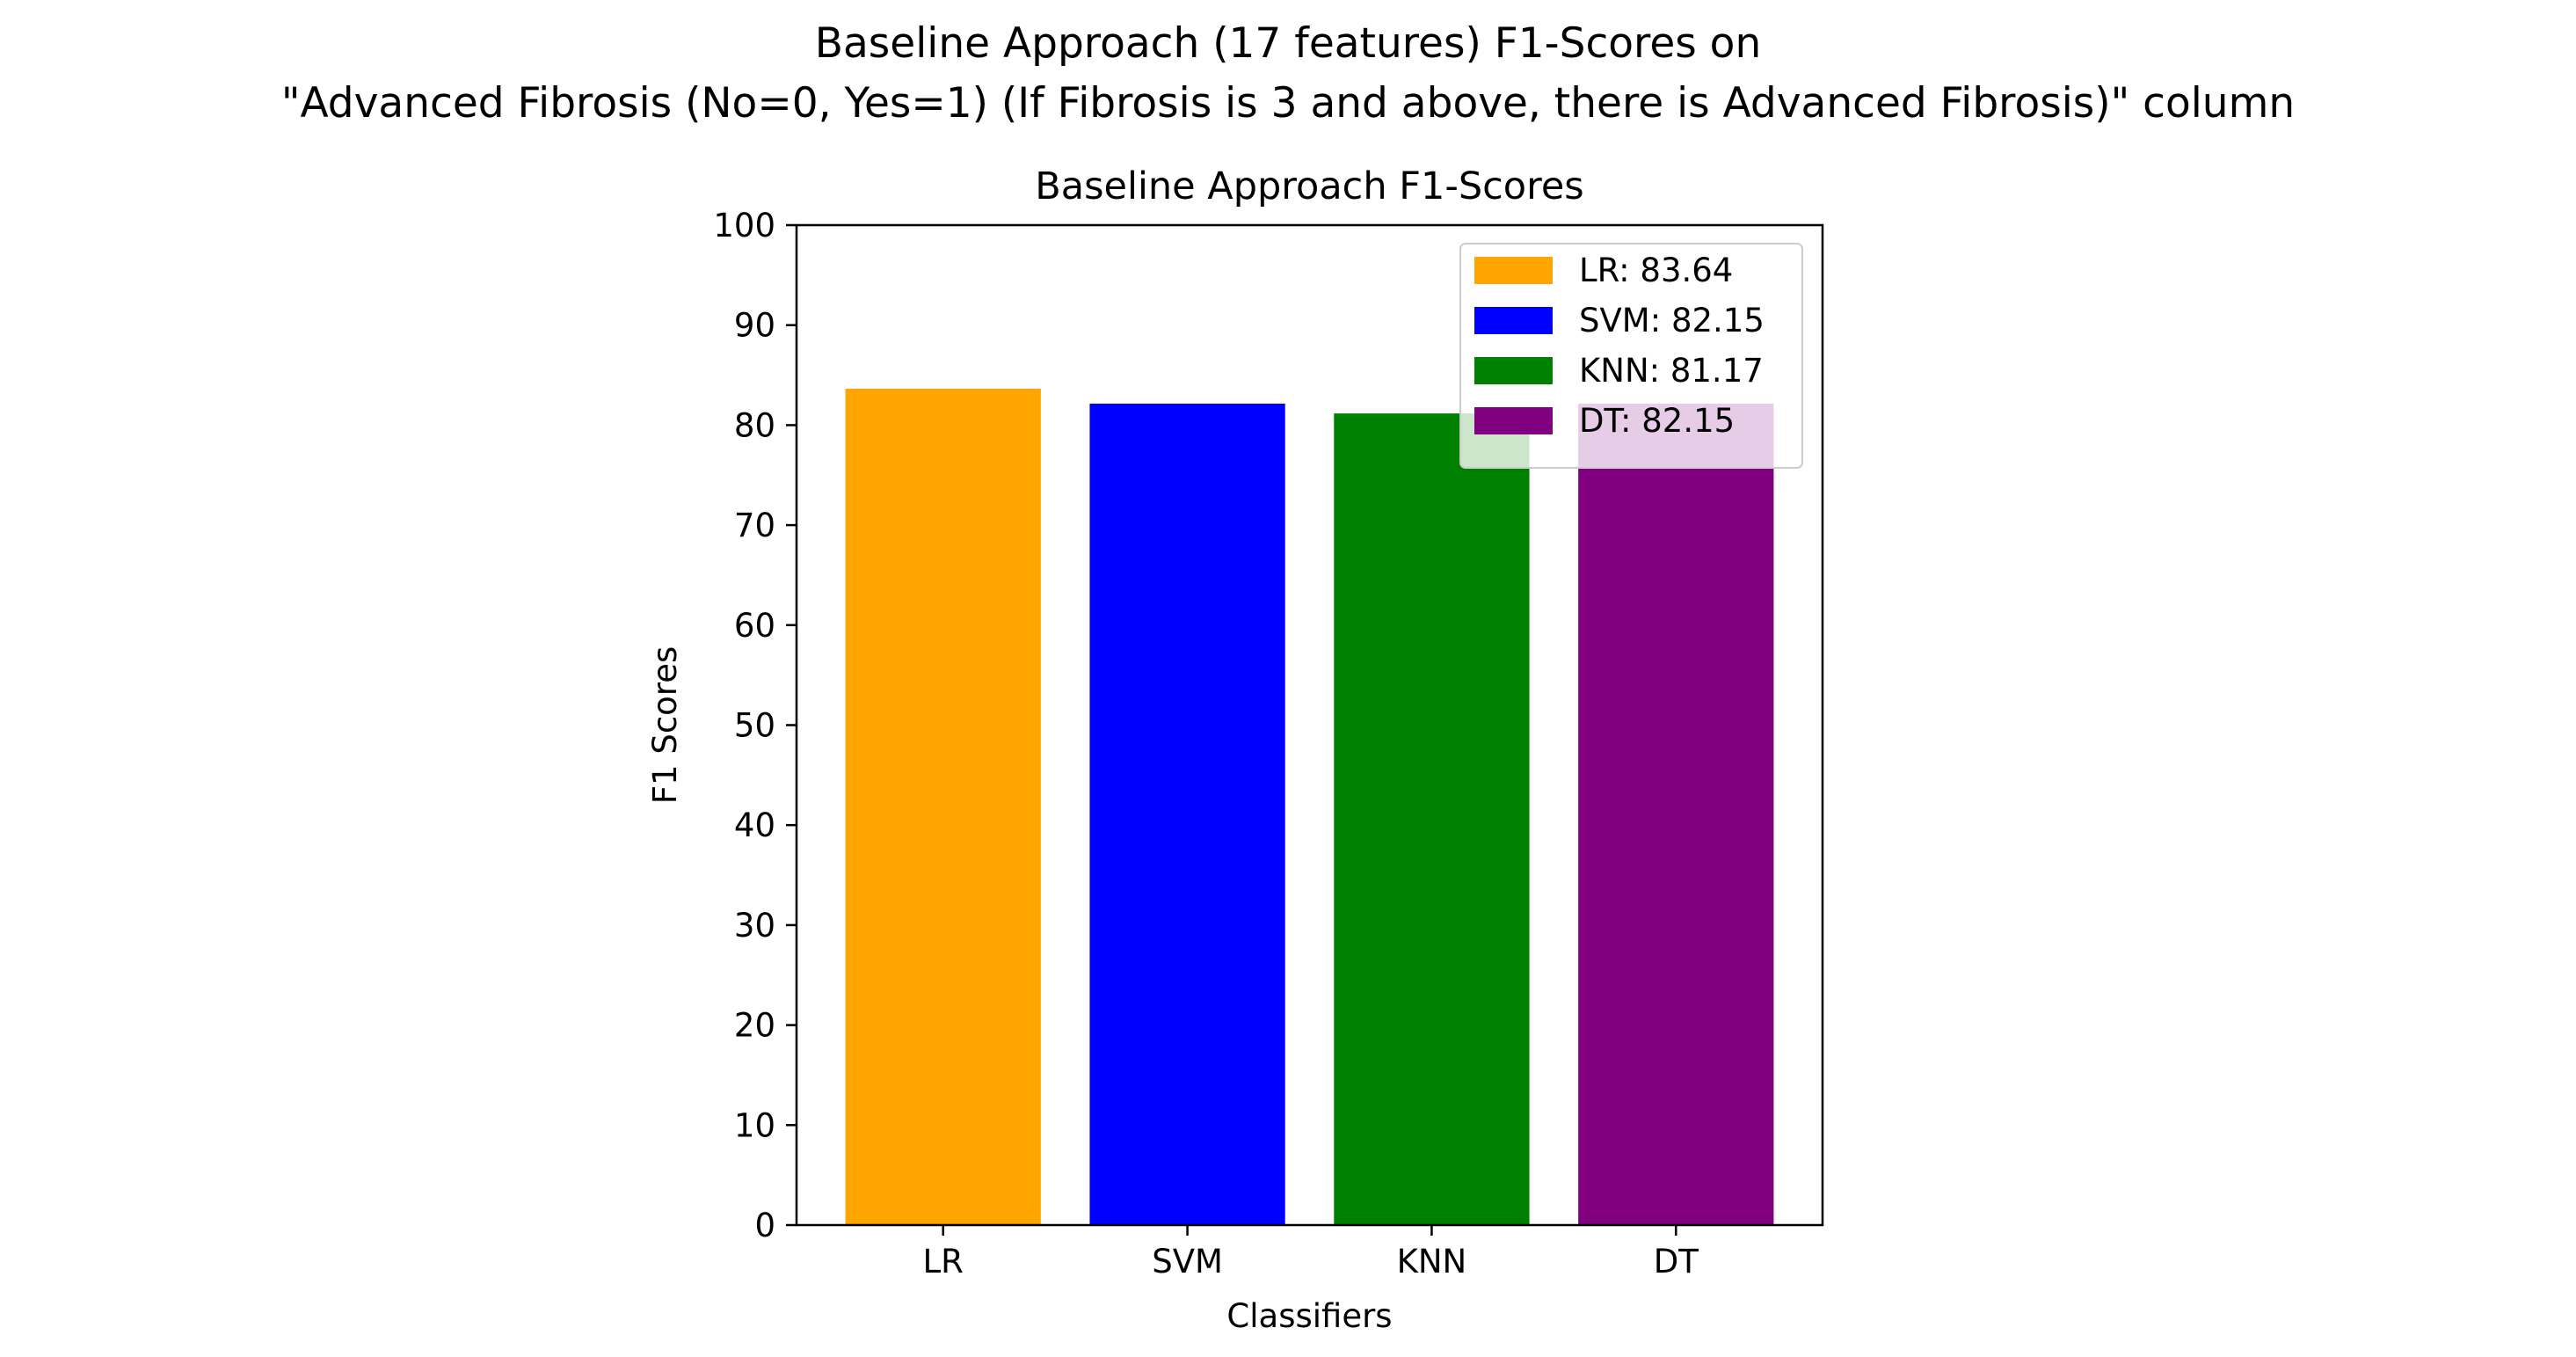 This screenshot has width=2576, height=1357. I want to click on y-tick-label: 10, so click(754, 1125).